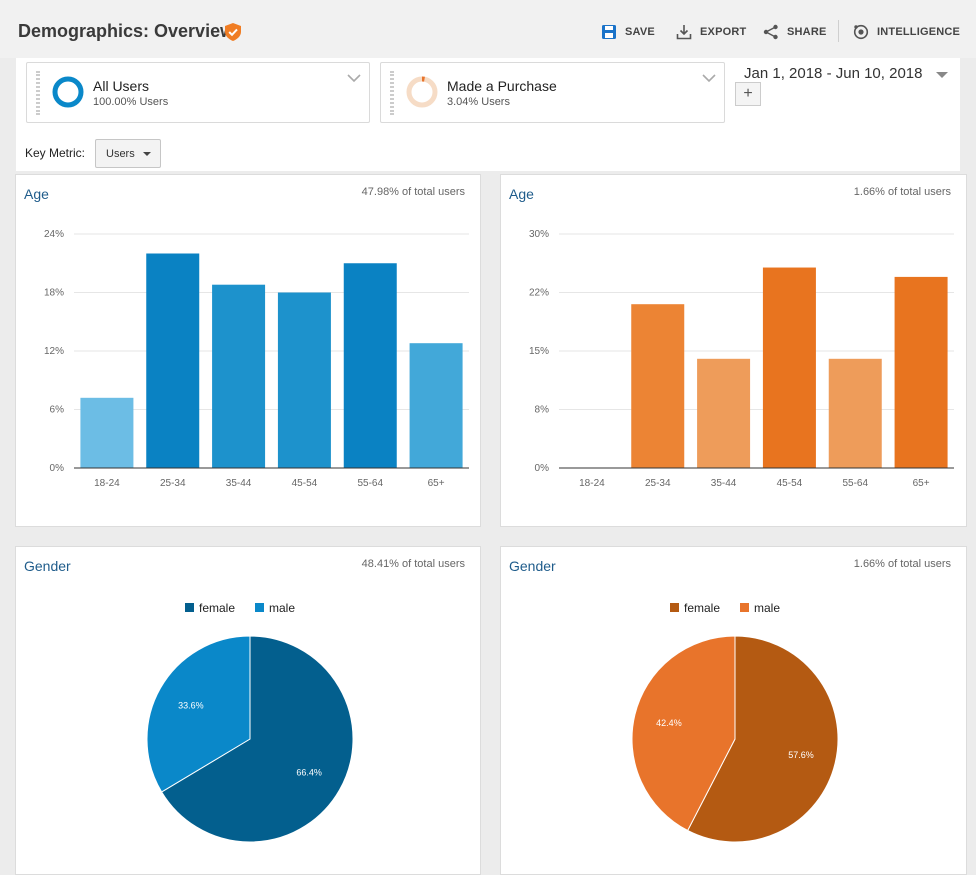  I want to click on share-label: SHARE, so click(807, 32).